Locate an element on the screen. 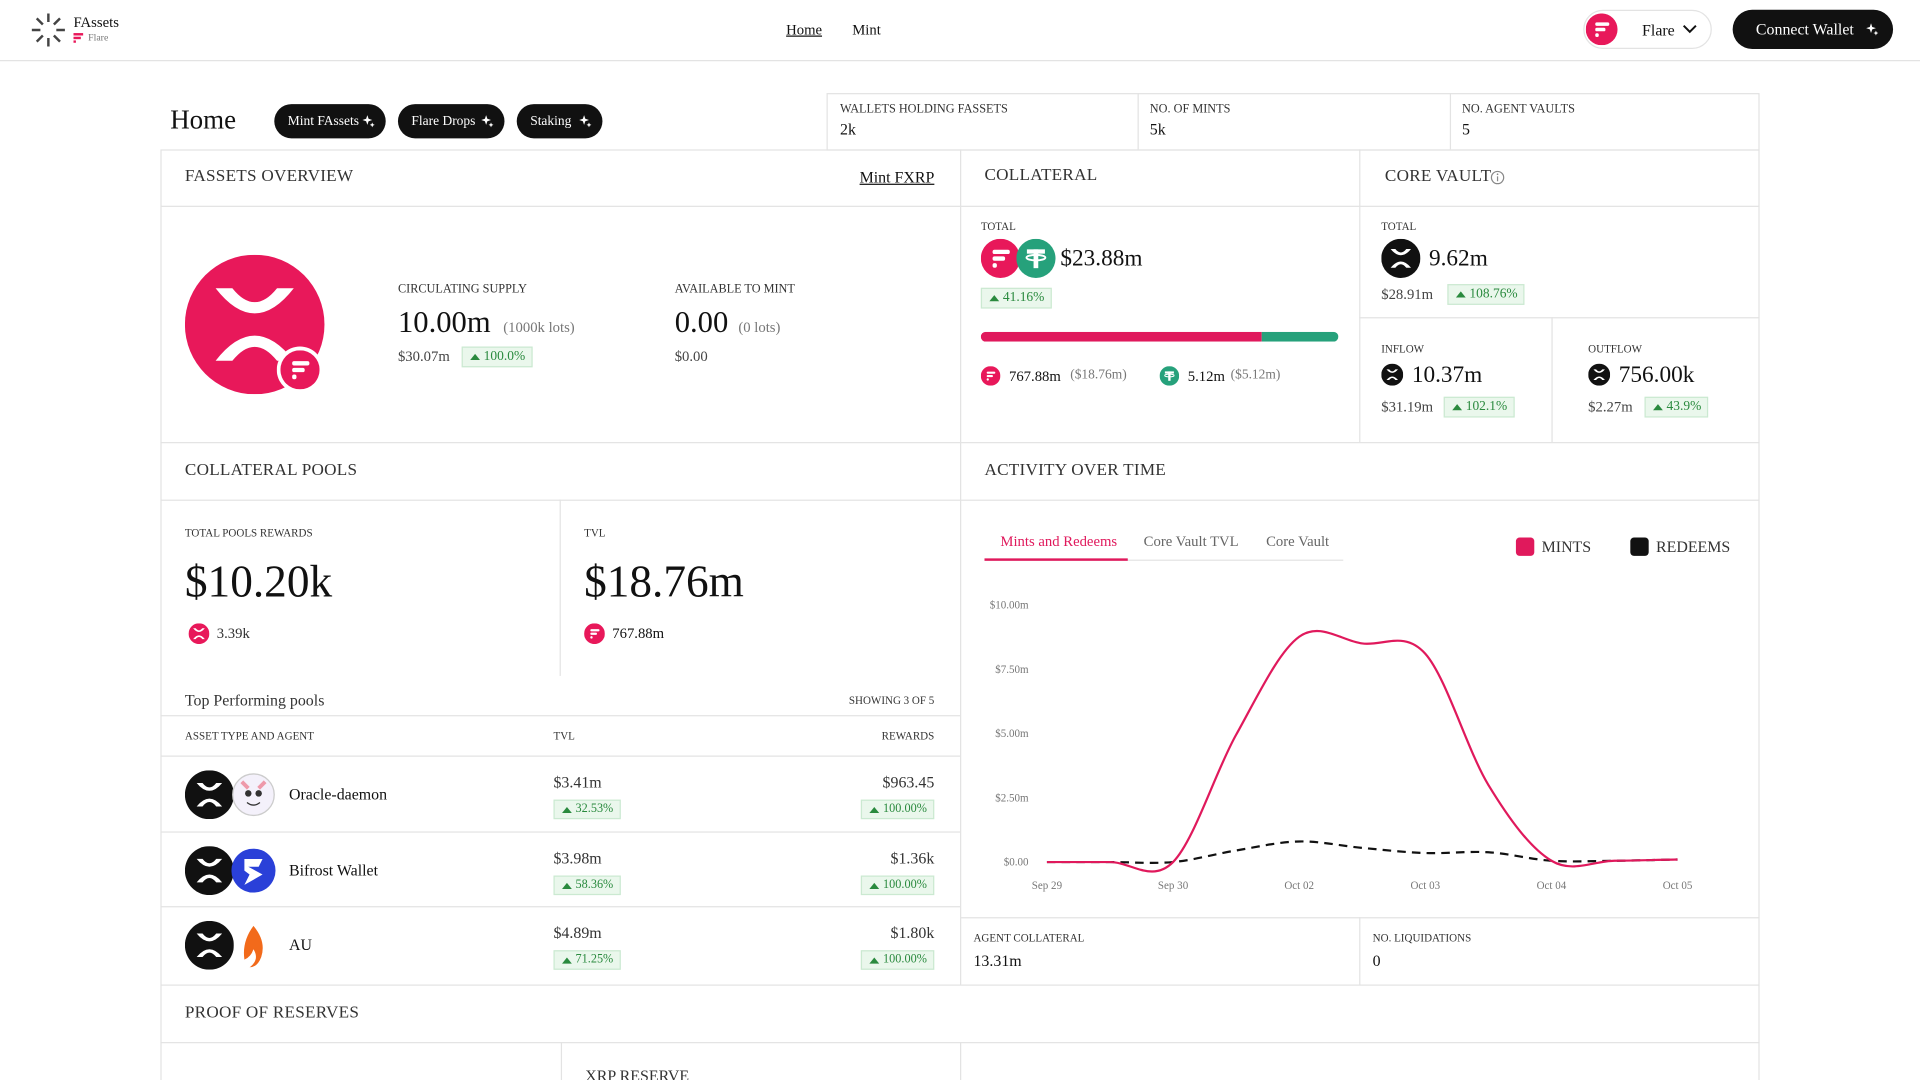 The height and width of the screenshot is (1080, 1920). metric-usd: $28.91m is located at coordinates (1407, 294).